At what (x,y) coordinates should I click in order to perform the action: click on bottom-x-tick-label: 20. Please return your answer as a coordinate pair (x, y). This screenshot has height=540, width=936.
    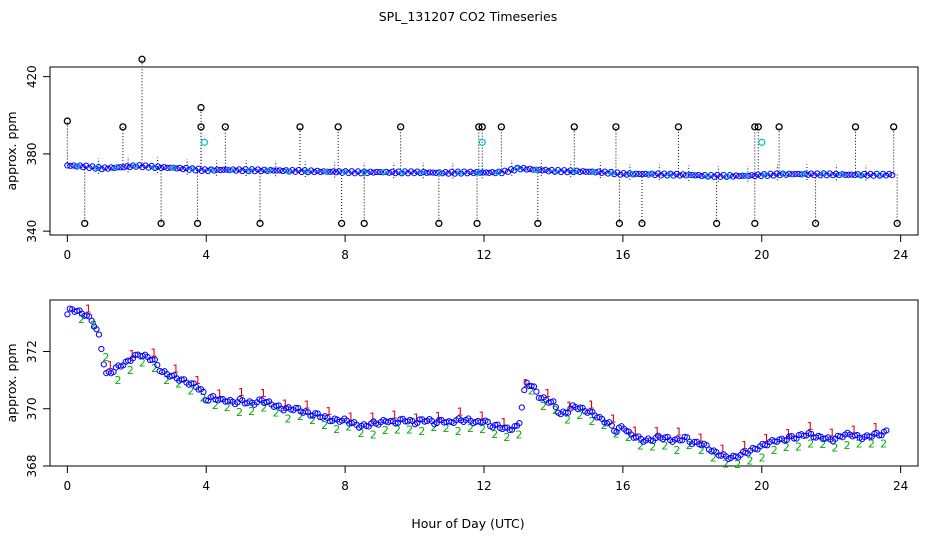
    Looking at the image, I should click on (761, 486).